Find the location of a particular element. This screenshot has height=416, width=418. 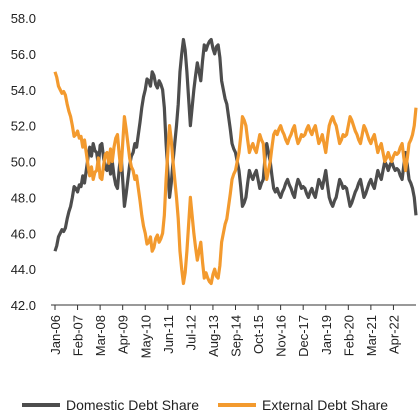

y-tick-label: 56.0 is located at coordinates (23, 54).